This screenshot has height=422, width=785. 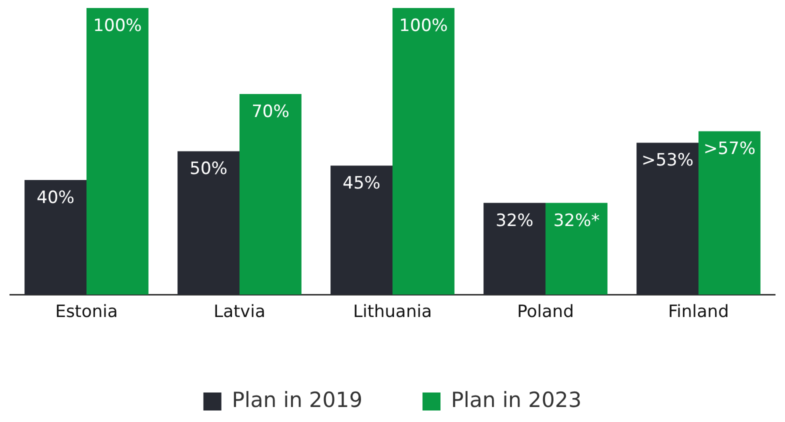 I want to click on data-label: 70%, so click(x=271, y=112).